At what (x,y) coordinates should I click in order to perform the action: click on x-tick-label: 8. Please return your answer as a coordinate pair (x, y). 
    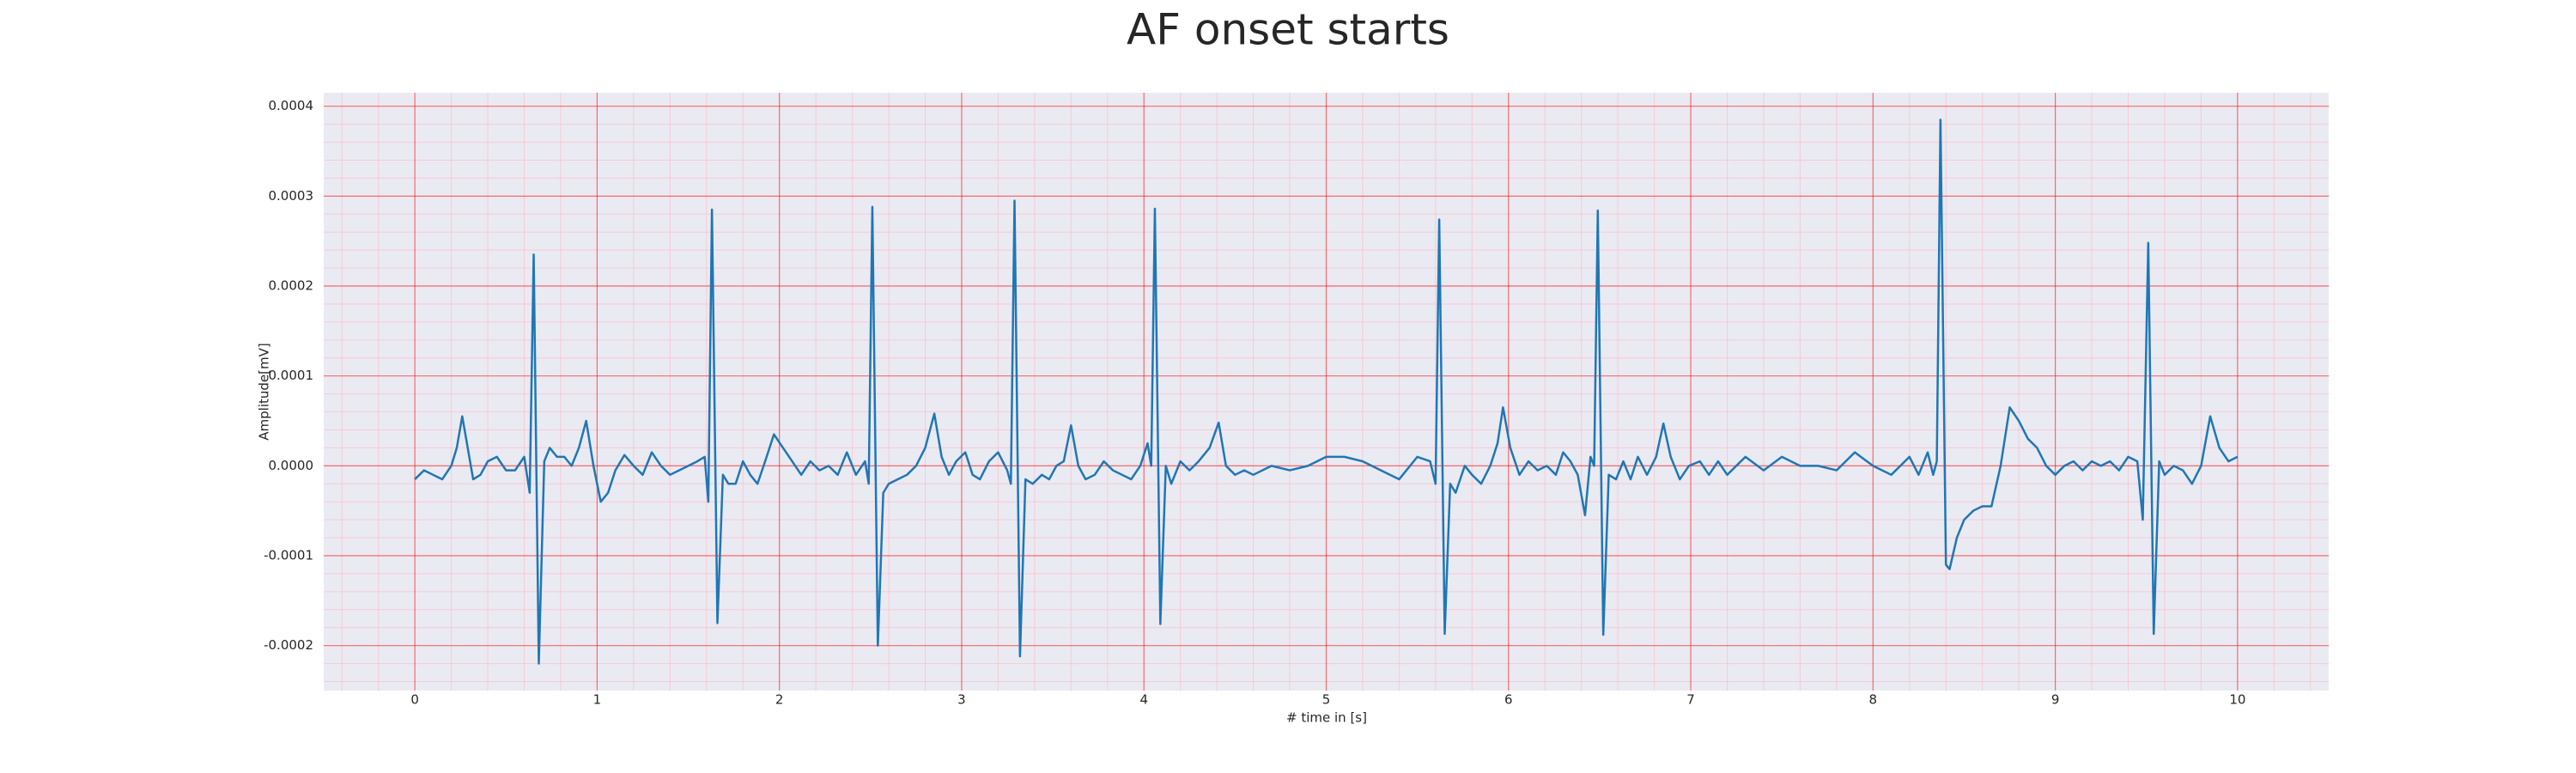
    Looking at the image, I should click on (1873, 700).